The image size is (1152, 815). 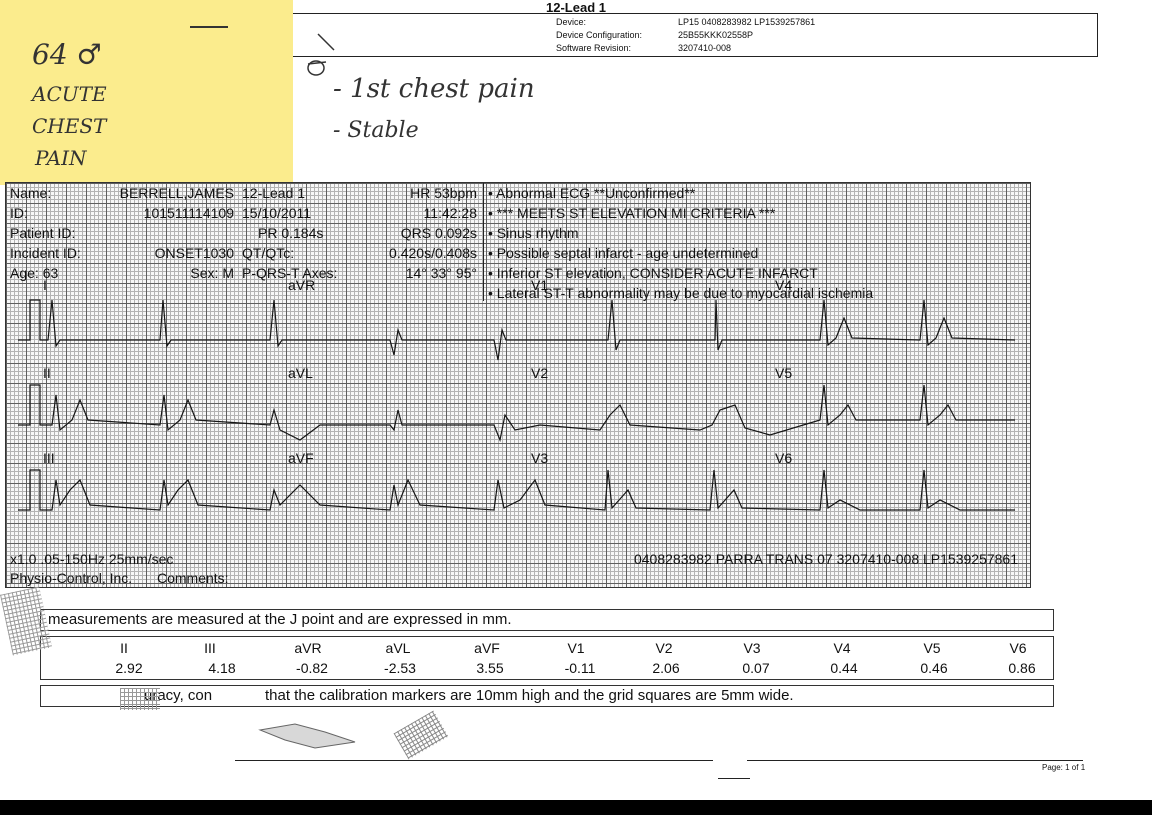 I want to click on st-lead-V3: V3, so click(x=752, y=648).